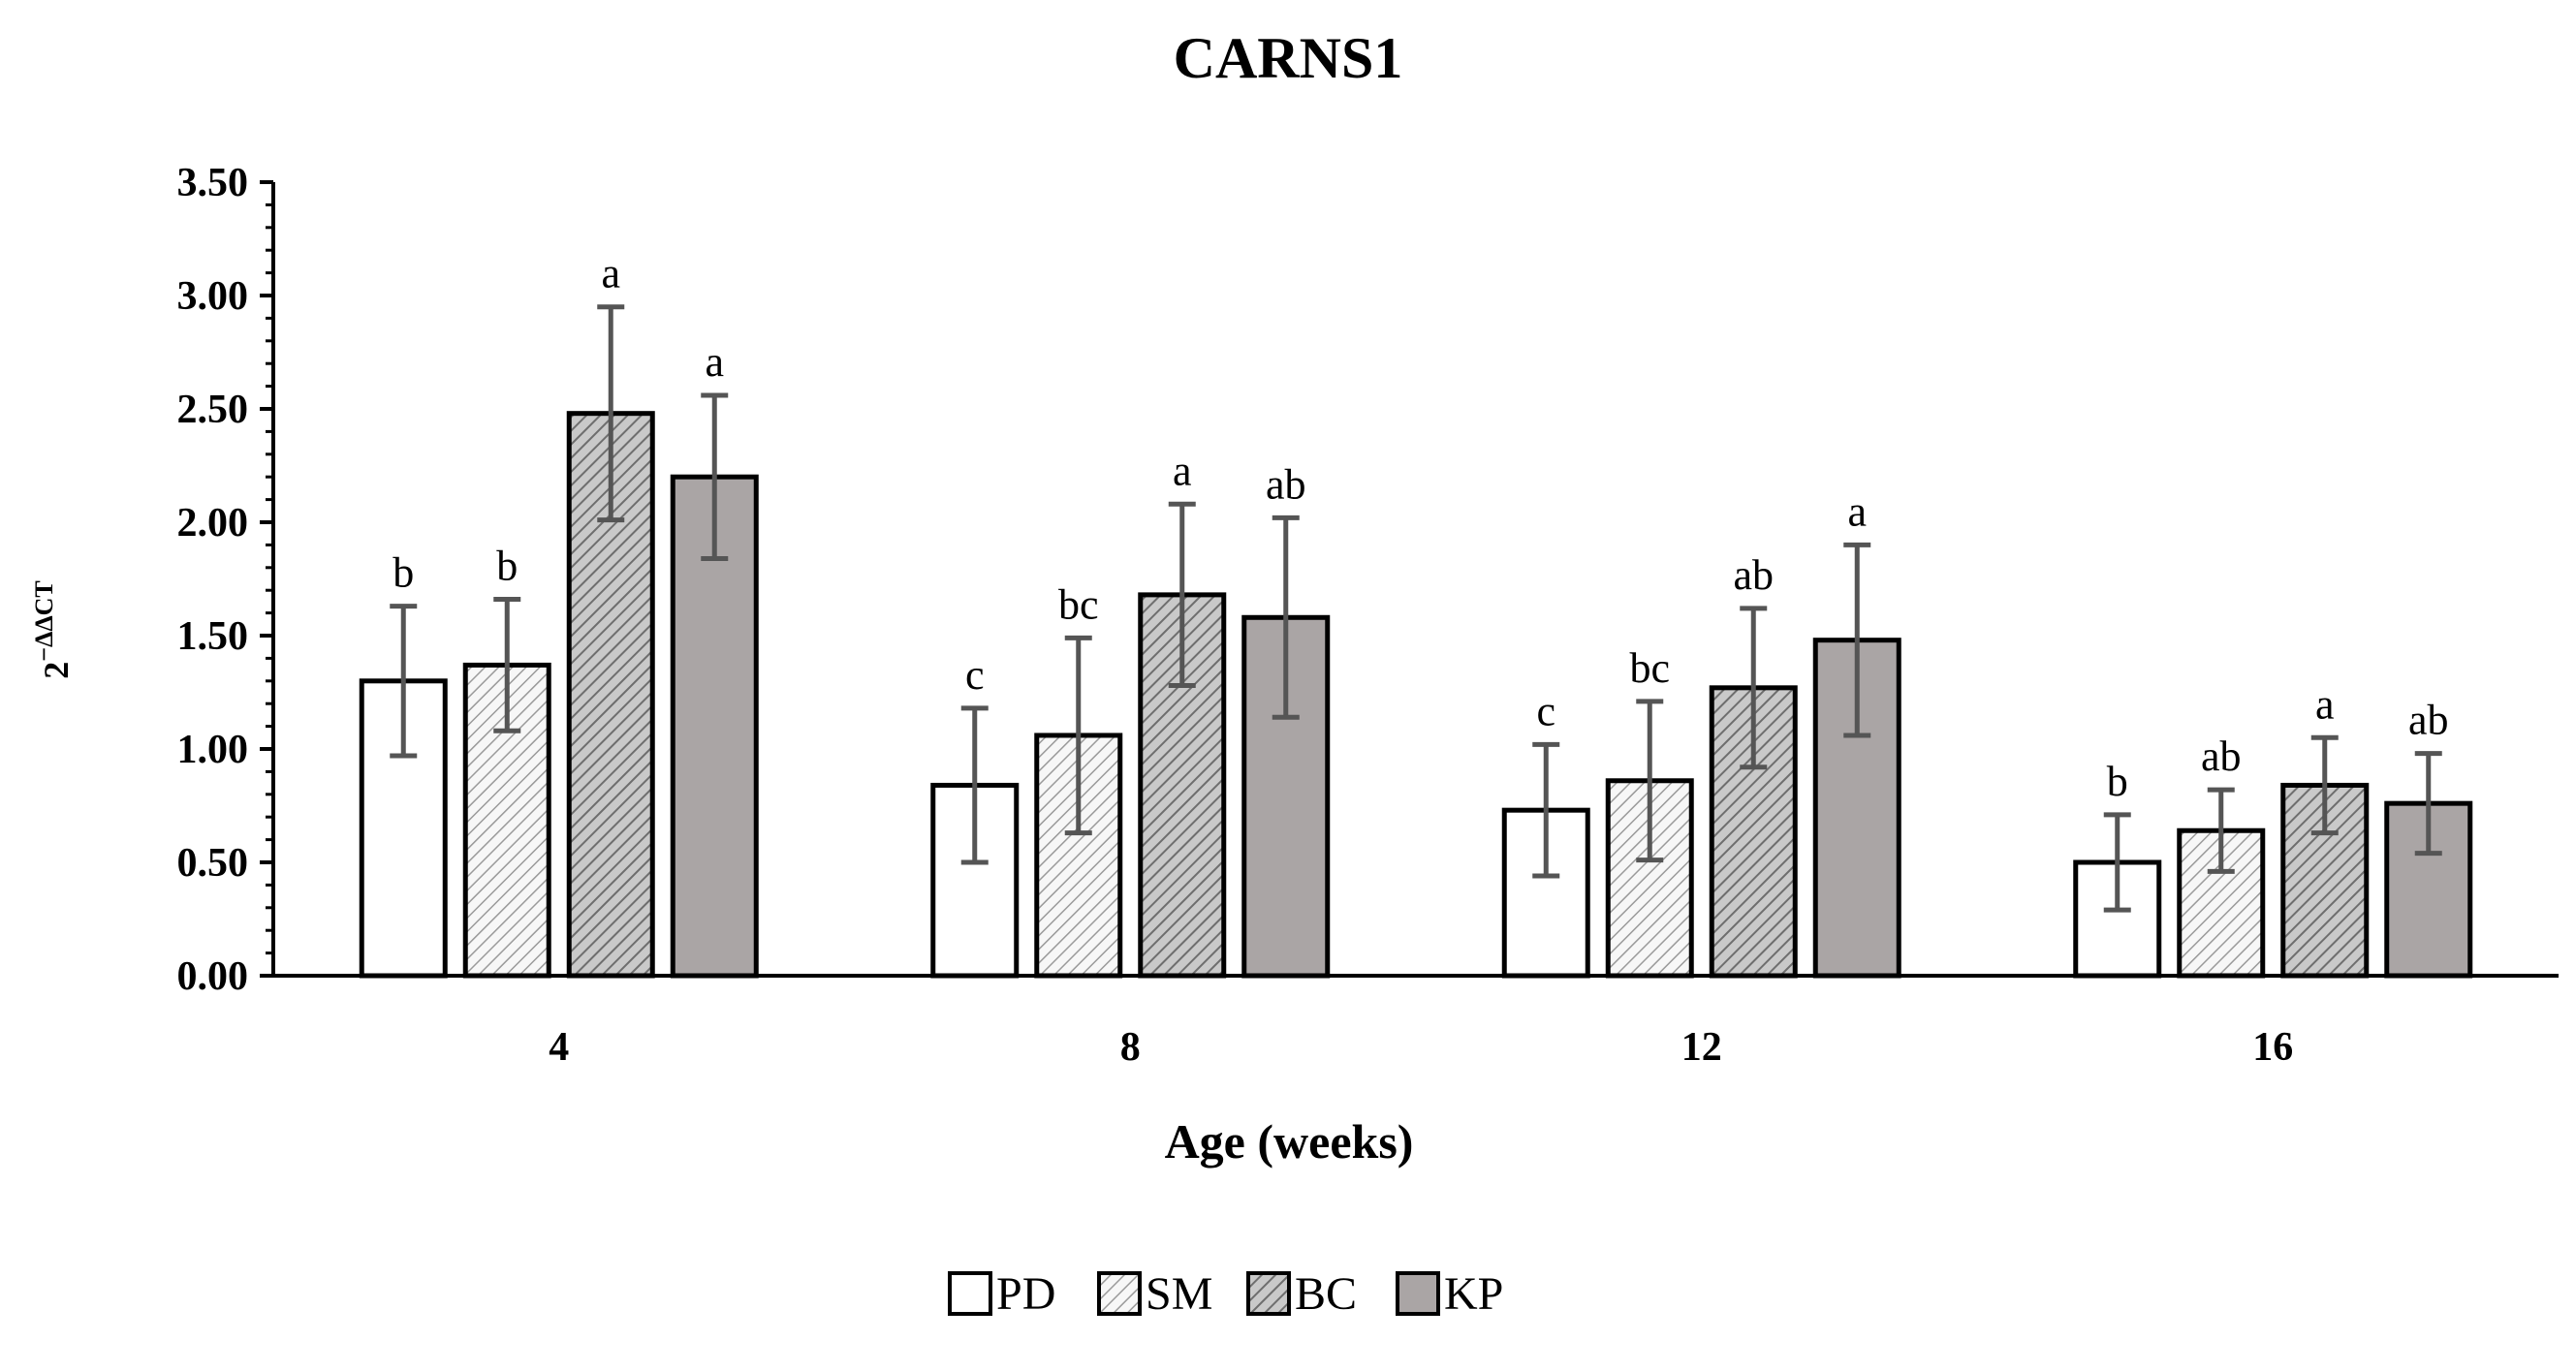  What do you see at coordinates (2272, 1047) in the screenshot?
I see `x-tick-label: 16` at bounding box center [2272, 1047].